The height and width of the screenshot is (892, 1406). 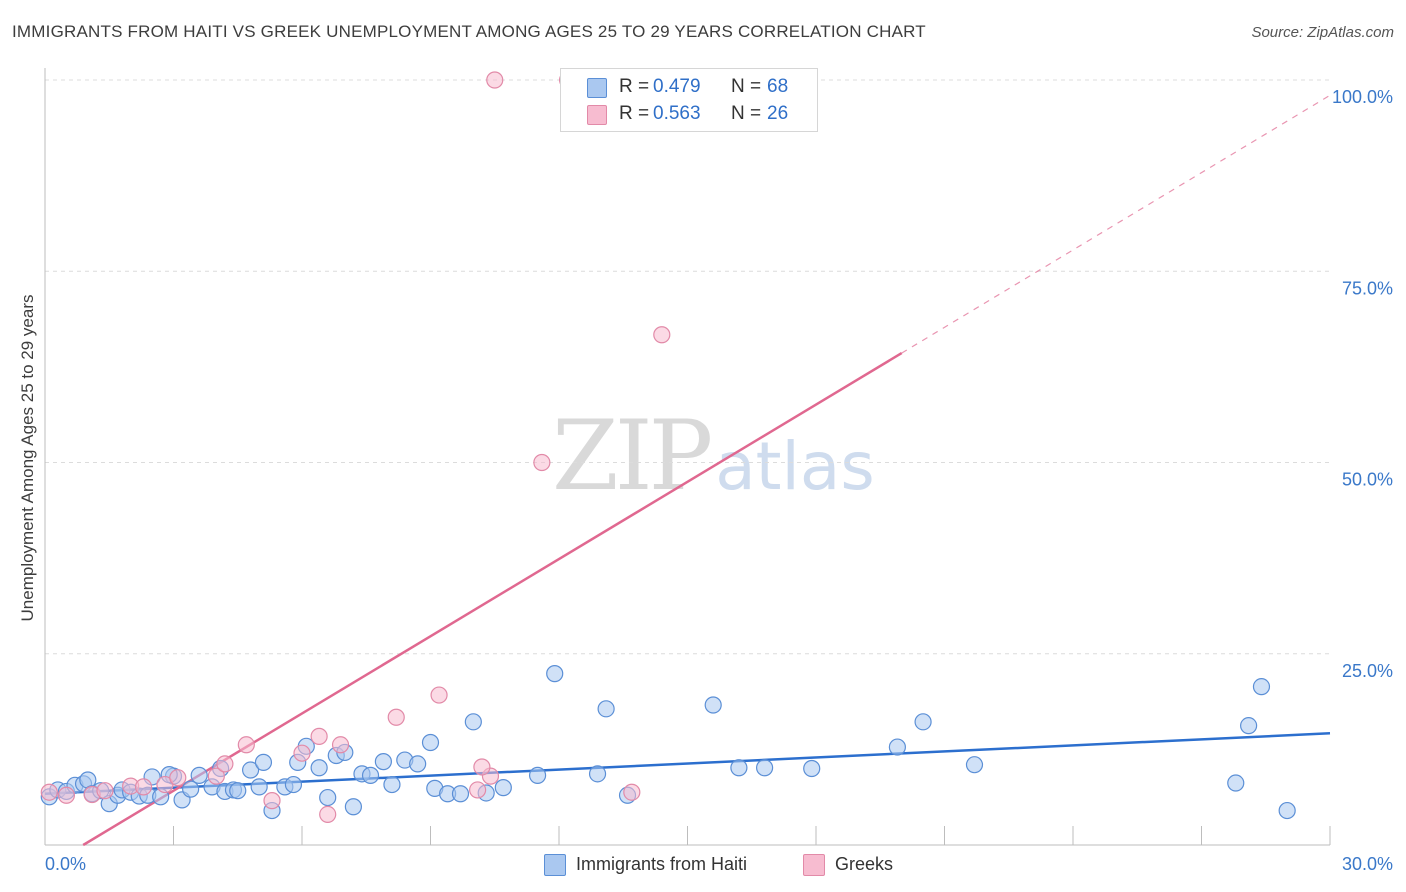 What do you see at coordinates (677, 113) in the screenshot?
I see `r-value: 0.563` at bounding box center [677, 113].